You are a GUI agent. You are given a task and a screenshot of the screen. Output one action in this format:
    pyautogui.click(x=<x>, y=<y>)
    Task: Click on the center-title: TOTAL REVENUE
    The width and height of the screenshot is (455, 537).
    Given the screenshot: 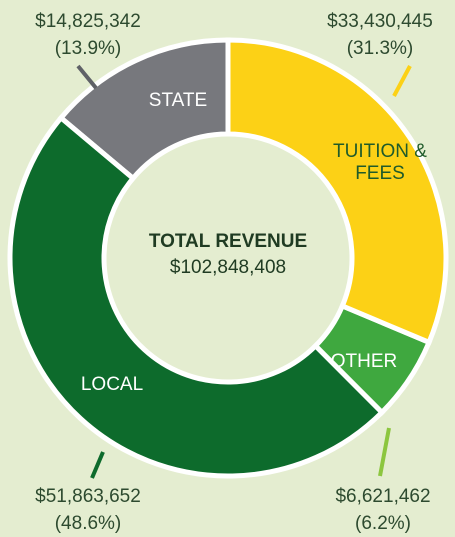 What is the action you would take?
    pyautogui.click(x=228, y=241)
    